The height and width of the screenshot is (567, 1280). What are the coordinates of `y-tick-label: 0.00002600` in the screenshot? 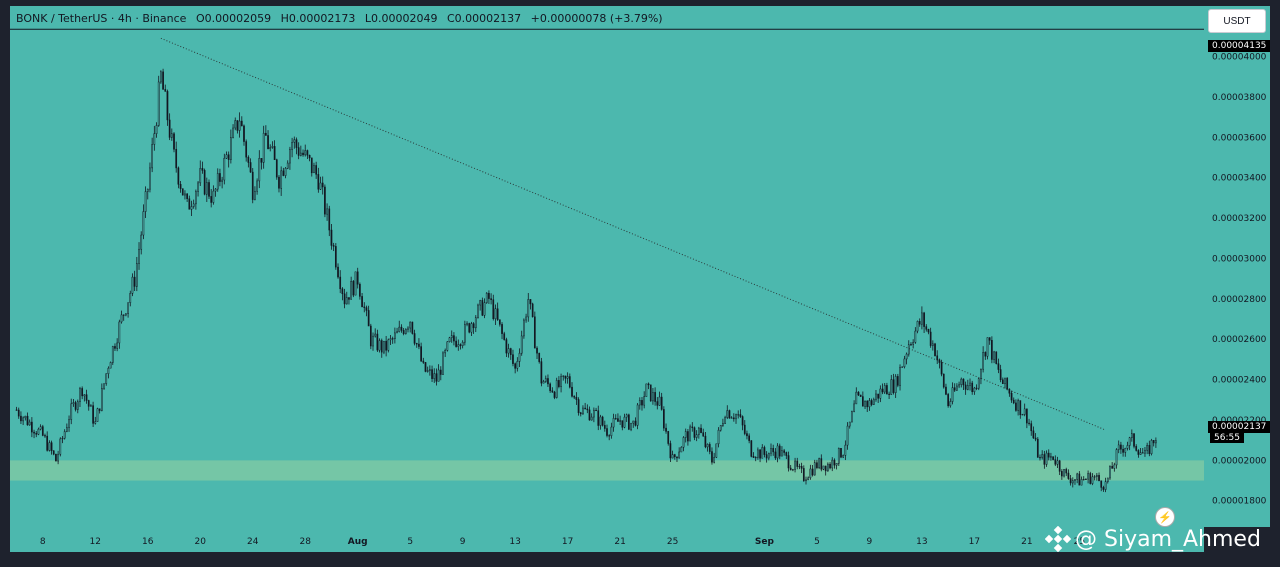 It's located at (1239, 340).